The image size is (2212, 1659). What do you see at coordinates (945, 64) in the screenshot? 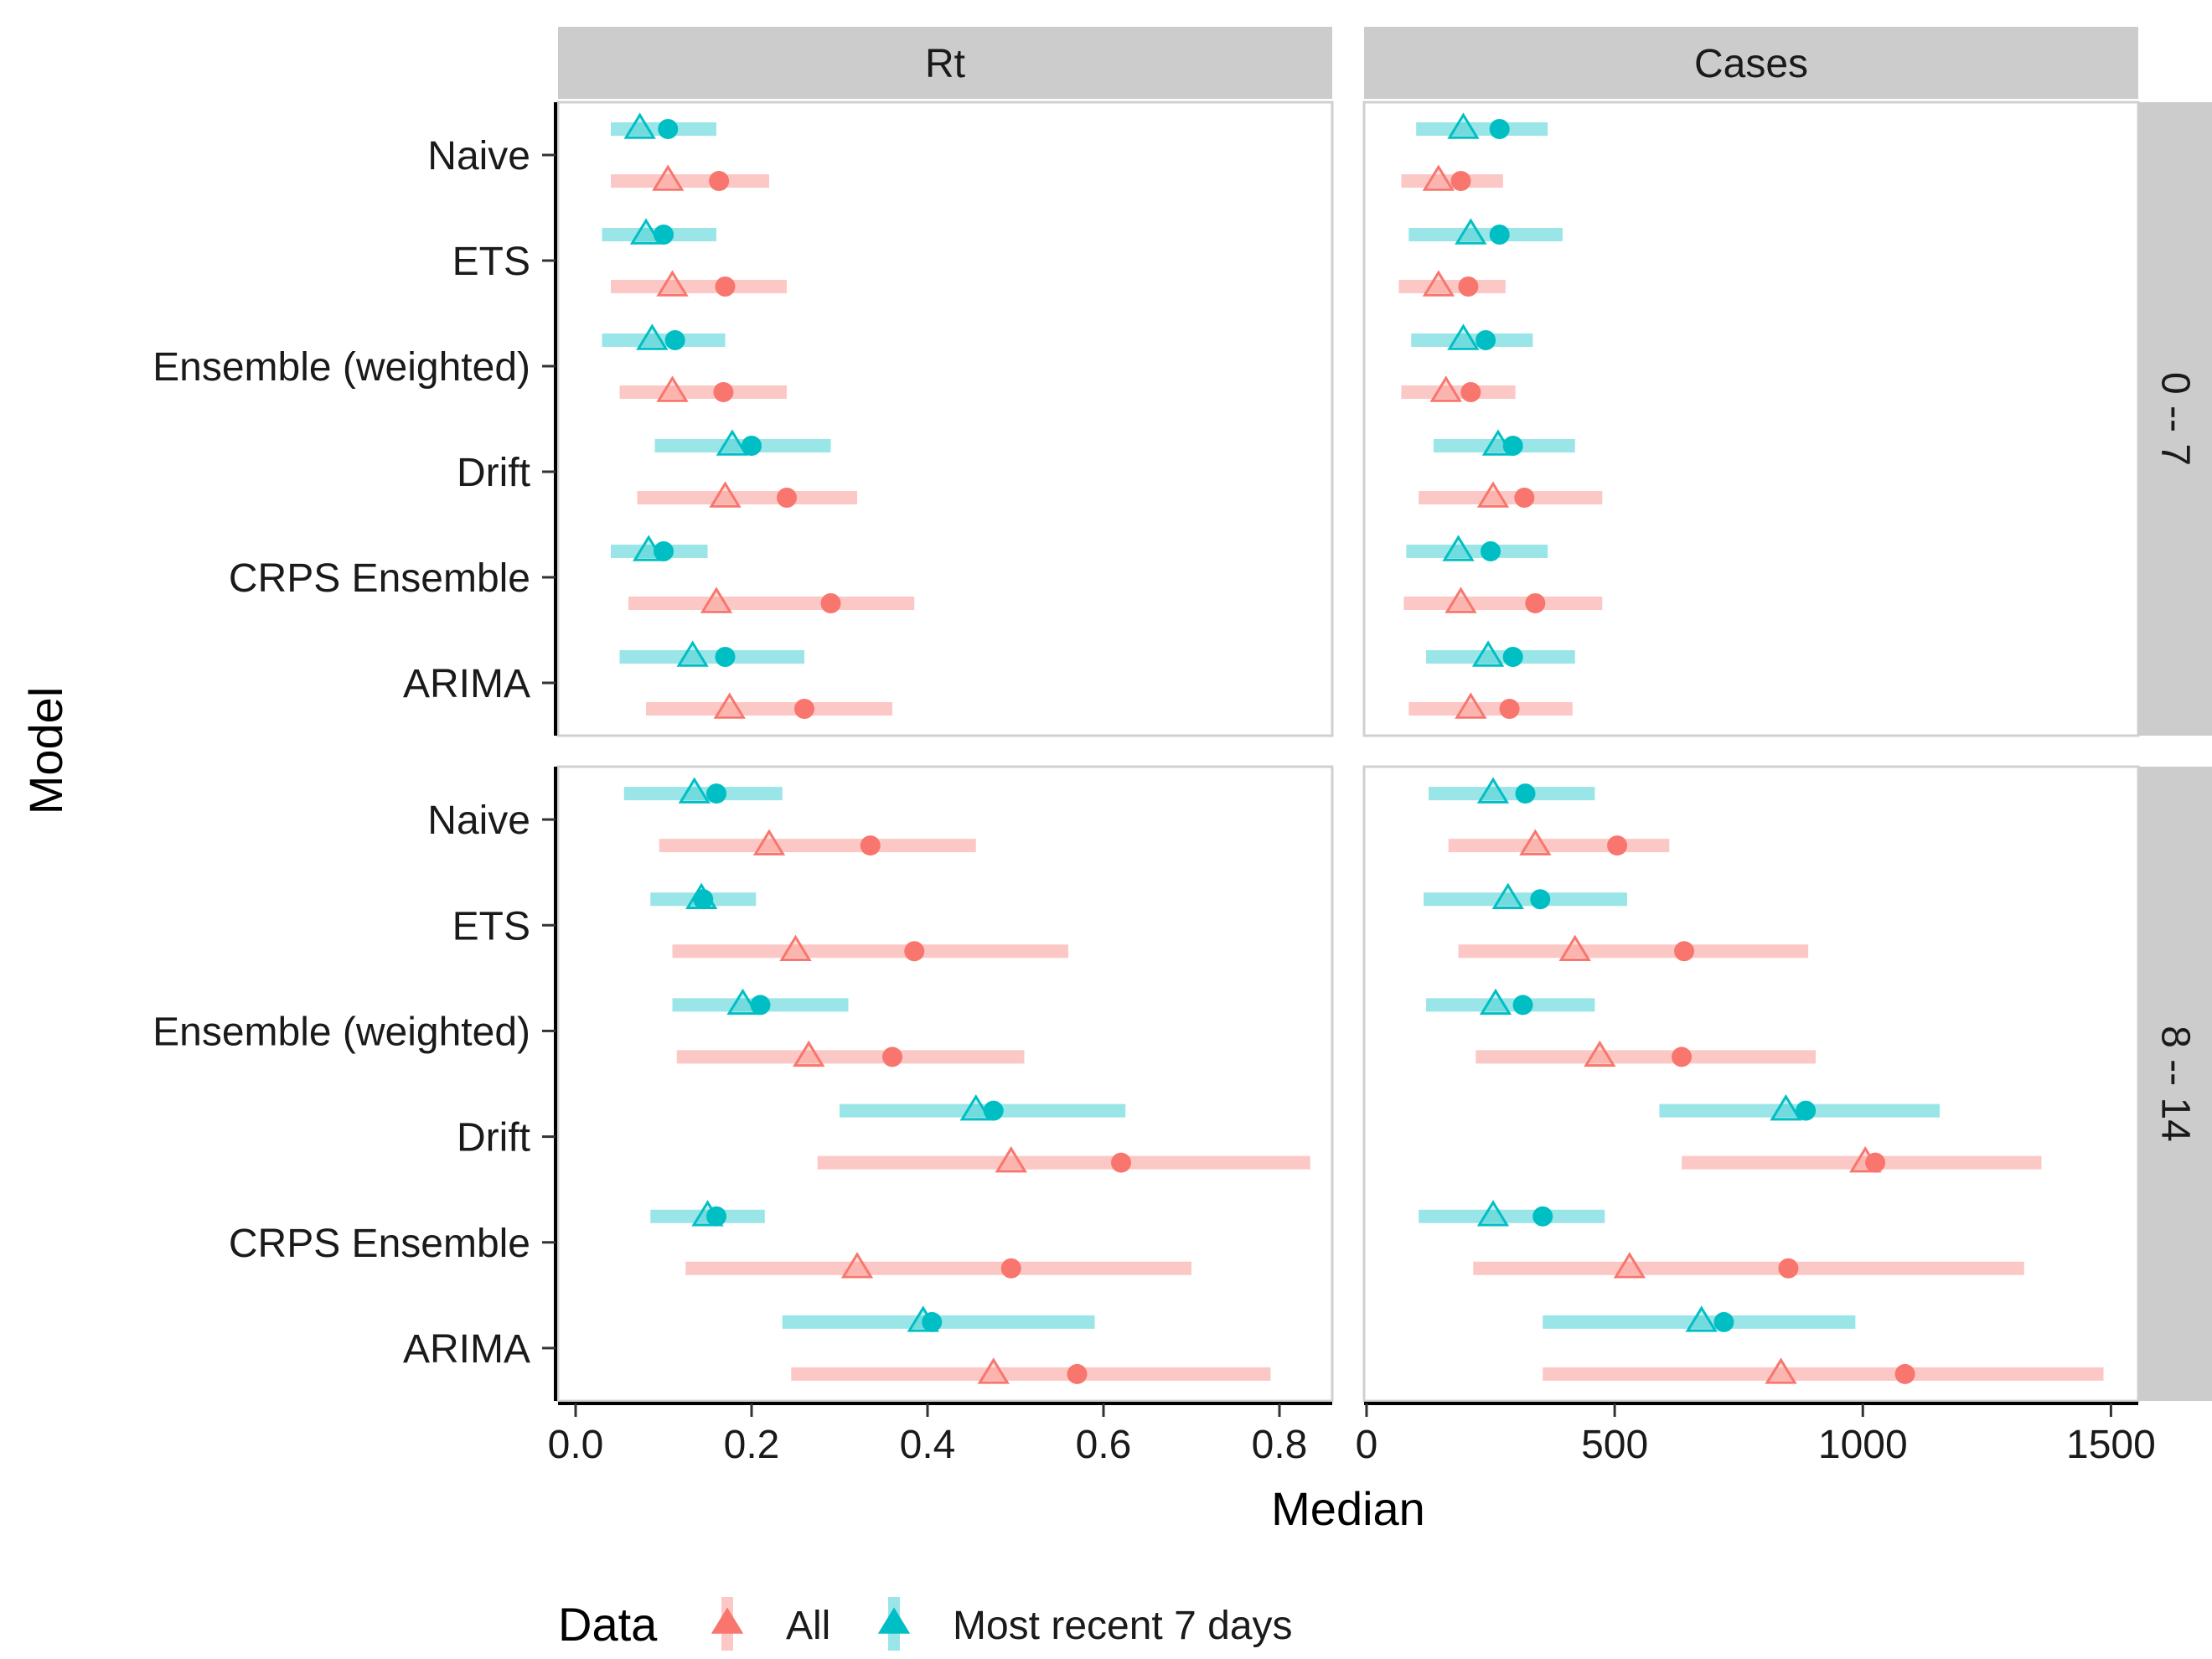
I see `strip-label-rt: Rt` at bounding box center [945, 64].